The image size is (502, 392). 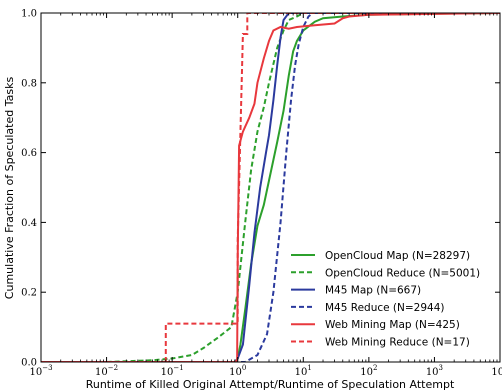 I want to click on y-tick-label: 0.0, so click(x=29, y=363).